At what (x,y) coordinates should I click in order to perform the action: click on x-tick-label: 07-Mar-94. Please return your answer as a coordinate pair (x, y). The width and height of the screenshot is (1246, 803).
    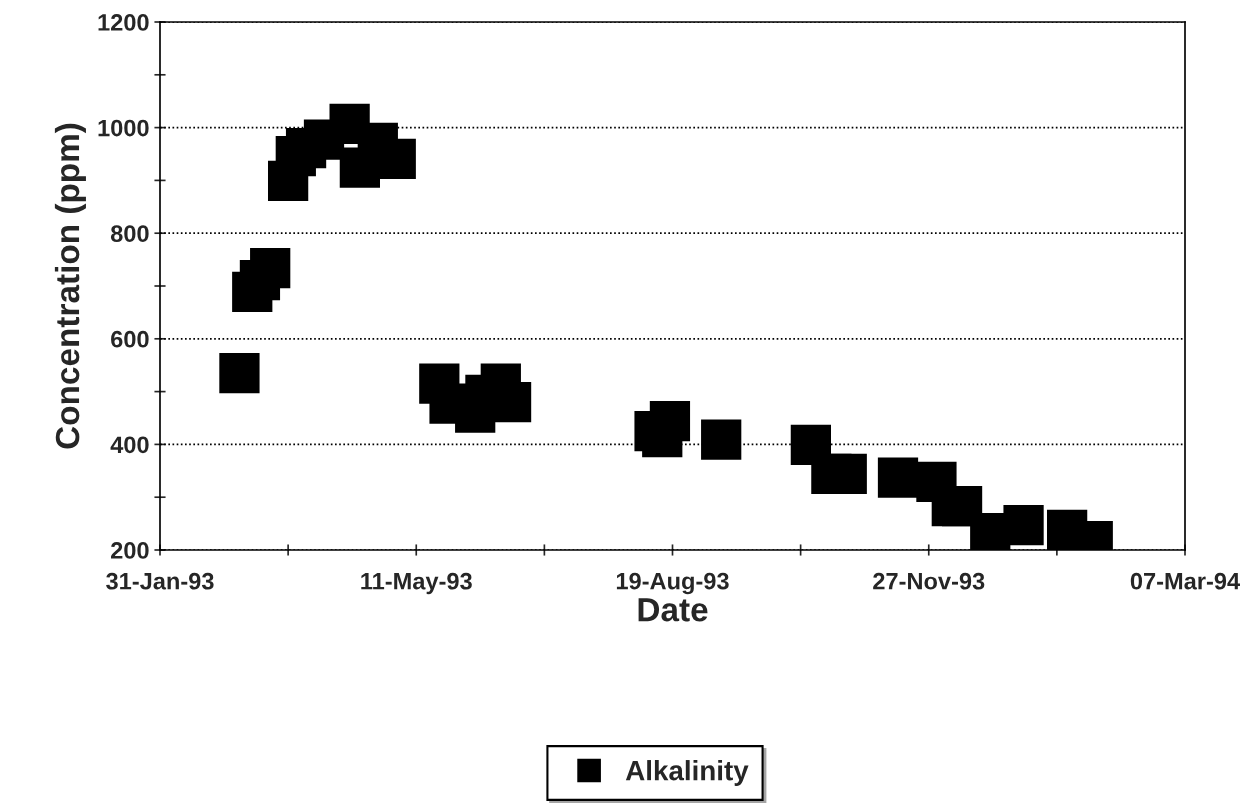
    Looking at the image, I should click on (1185, 581).